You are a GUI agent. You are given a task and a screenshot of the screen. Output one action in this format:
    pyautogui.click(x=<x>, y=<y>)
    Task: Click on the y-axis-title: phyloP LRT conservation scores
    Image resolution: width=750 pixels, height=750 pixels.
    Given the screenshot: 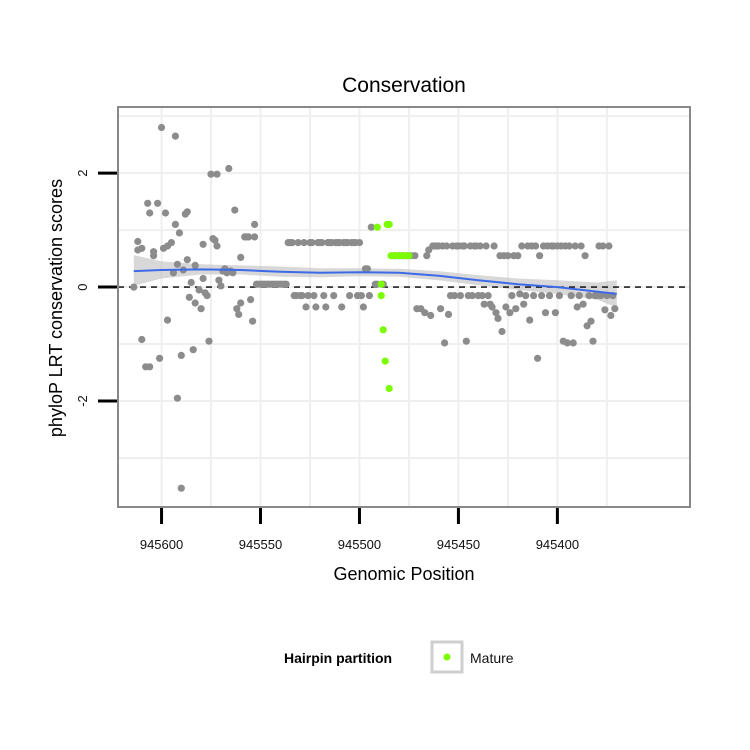 What is the action you would take?
    pyautogui.click(x=56, y=308)
    